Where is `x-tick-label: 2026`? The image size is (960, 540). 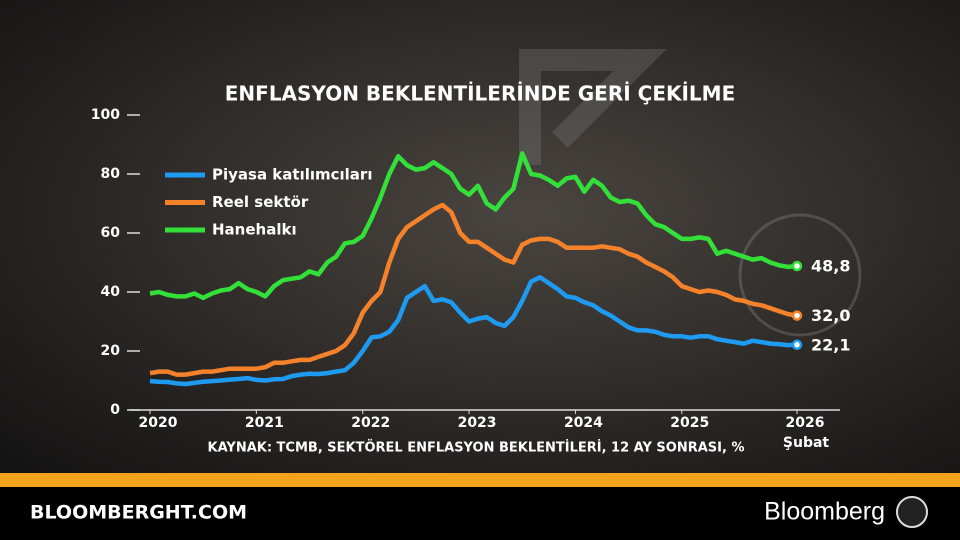
x-tick-label: 2026 is located at coordinates (805, 423).